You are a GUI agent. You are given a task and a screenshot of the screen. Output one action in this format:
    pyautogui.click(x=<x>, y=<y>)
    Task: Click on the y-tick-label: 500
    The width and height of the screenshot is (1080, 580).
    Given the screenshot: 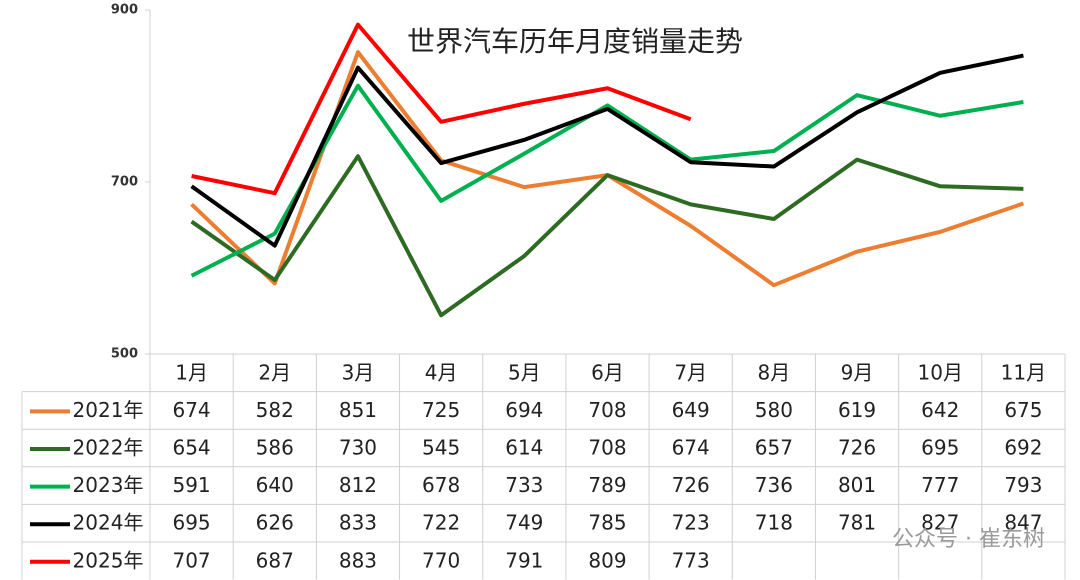 What is the action you would take?
    pyautogui.click(x=124, y=354)
    